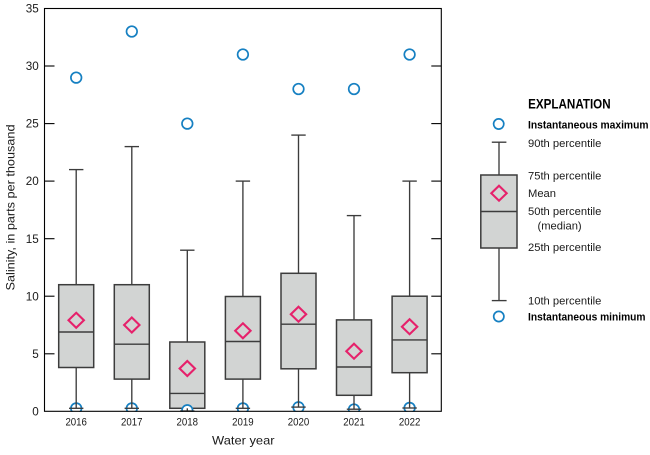 This screenshot has height=455, width=650. I want to click on svg-text: EXPLANATION, so click(569, 103).